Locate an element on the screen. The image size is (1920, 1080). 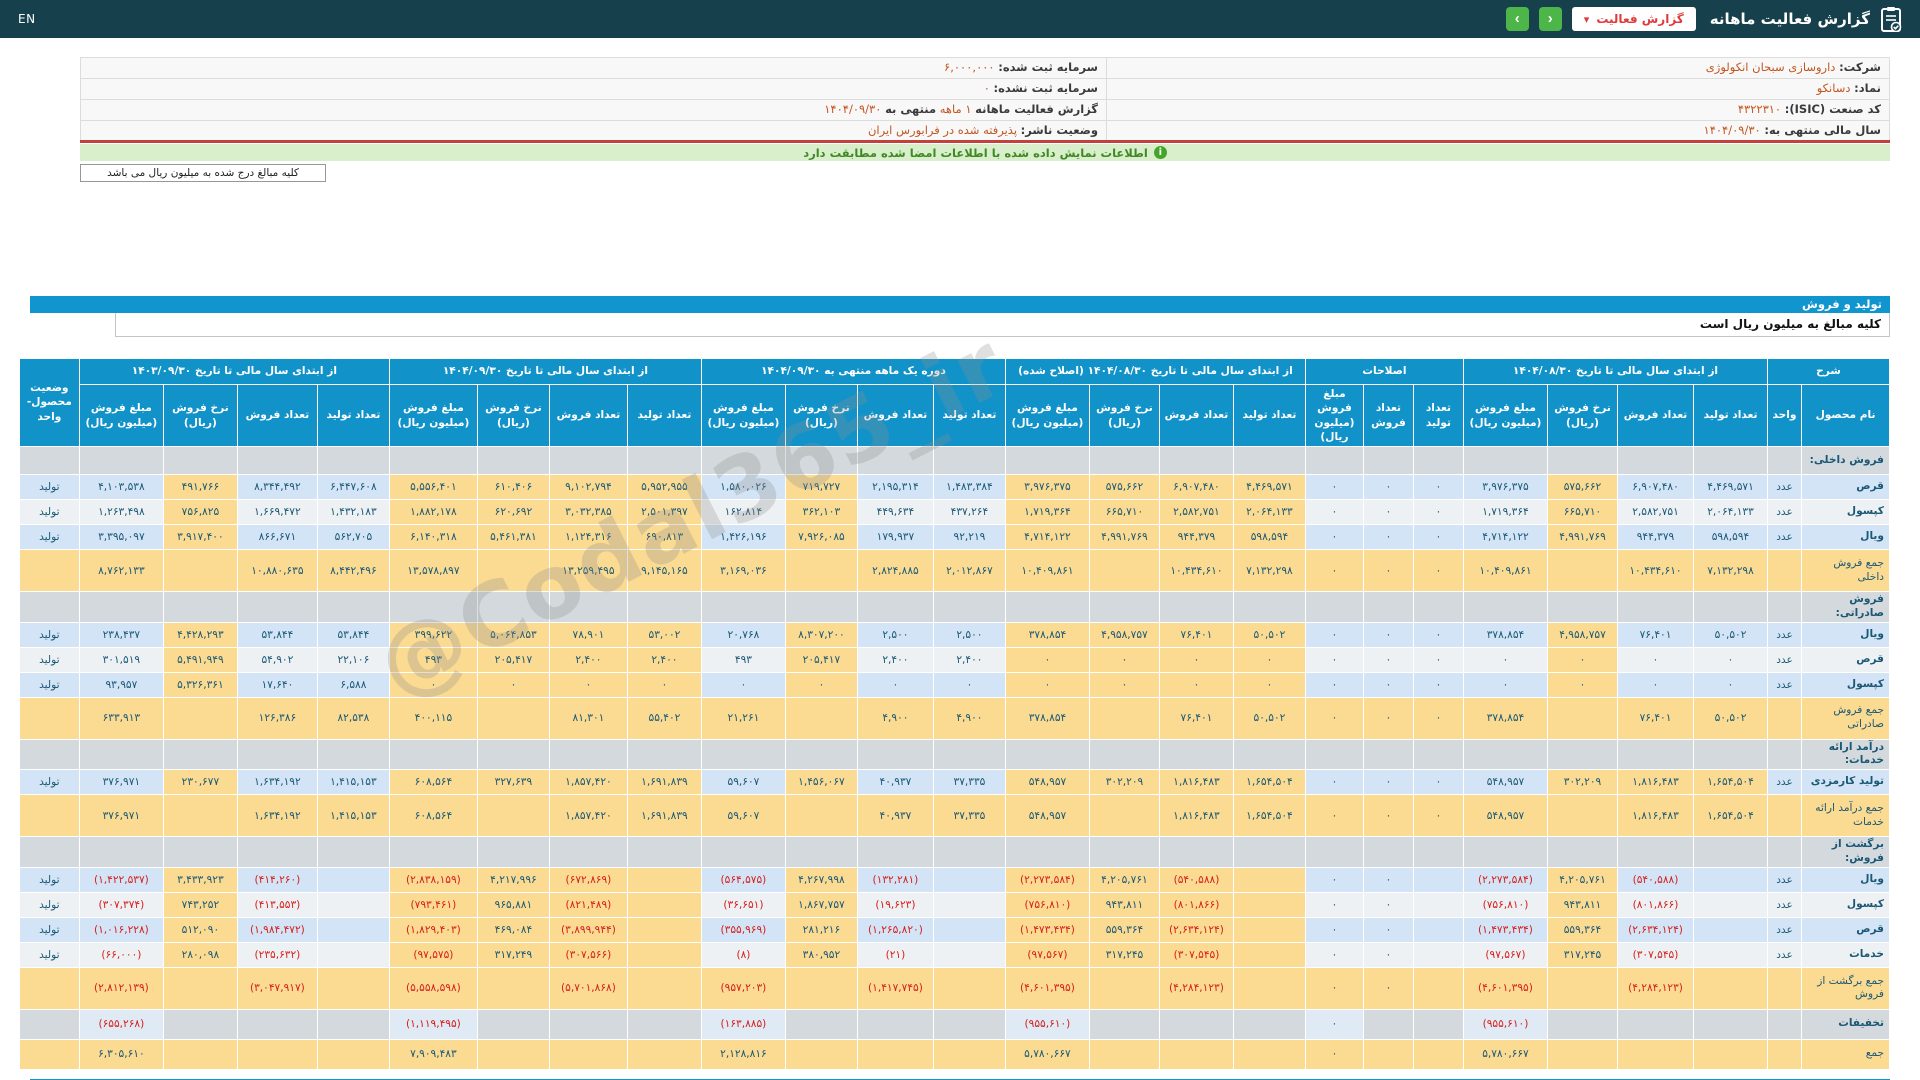
column-group-header: از ابتدای سال مالی تا تاریخ ۱۴۰۳/۰۹/۳۰ is located at coordinates (234, 371).